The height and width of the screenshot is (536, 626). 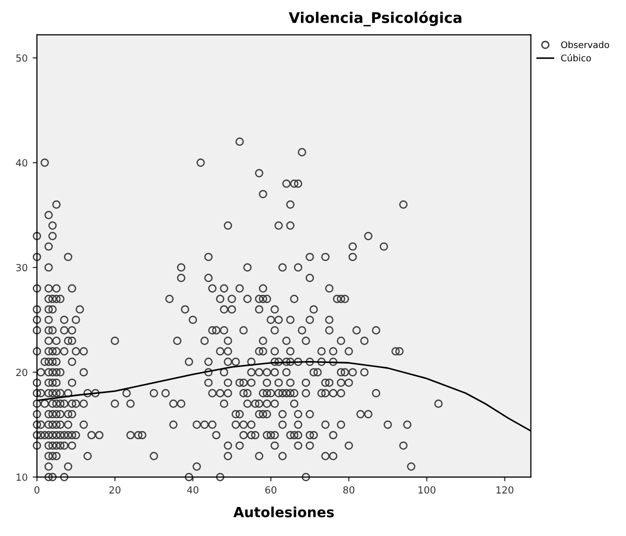 I want to click on y-tick-label: 40, so click(x=22, y=163).